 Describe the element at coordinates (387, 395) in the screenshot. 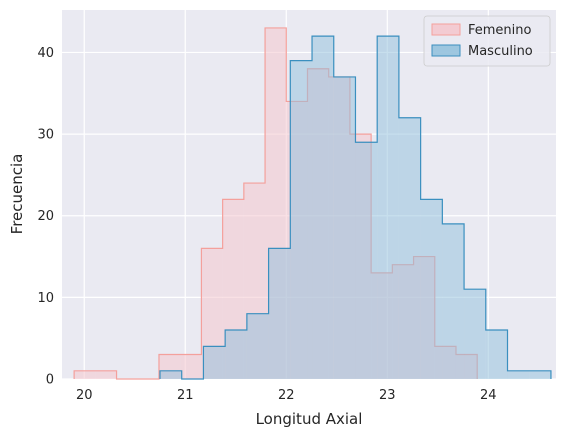

I see `x-tick-label: 23` at that location.